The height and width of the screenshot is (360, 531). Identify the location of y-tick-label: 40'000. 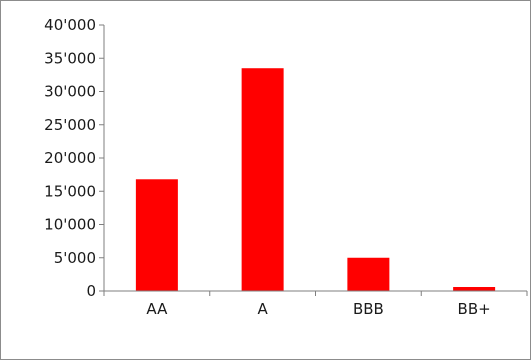
(70, 25).